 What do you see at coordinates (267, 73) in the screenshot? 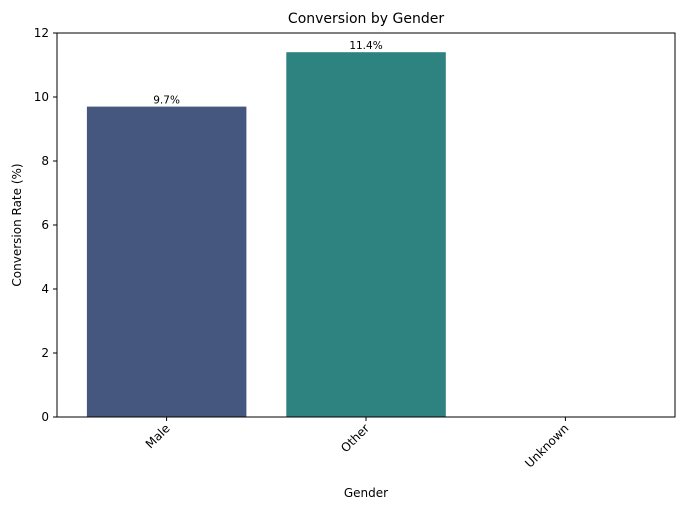
I see `data-labels-group: 9.7% 11.4%` at bounding box center [267, 73].